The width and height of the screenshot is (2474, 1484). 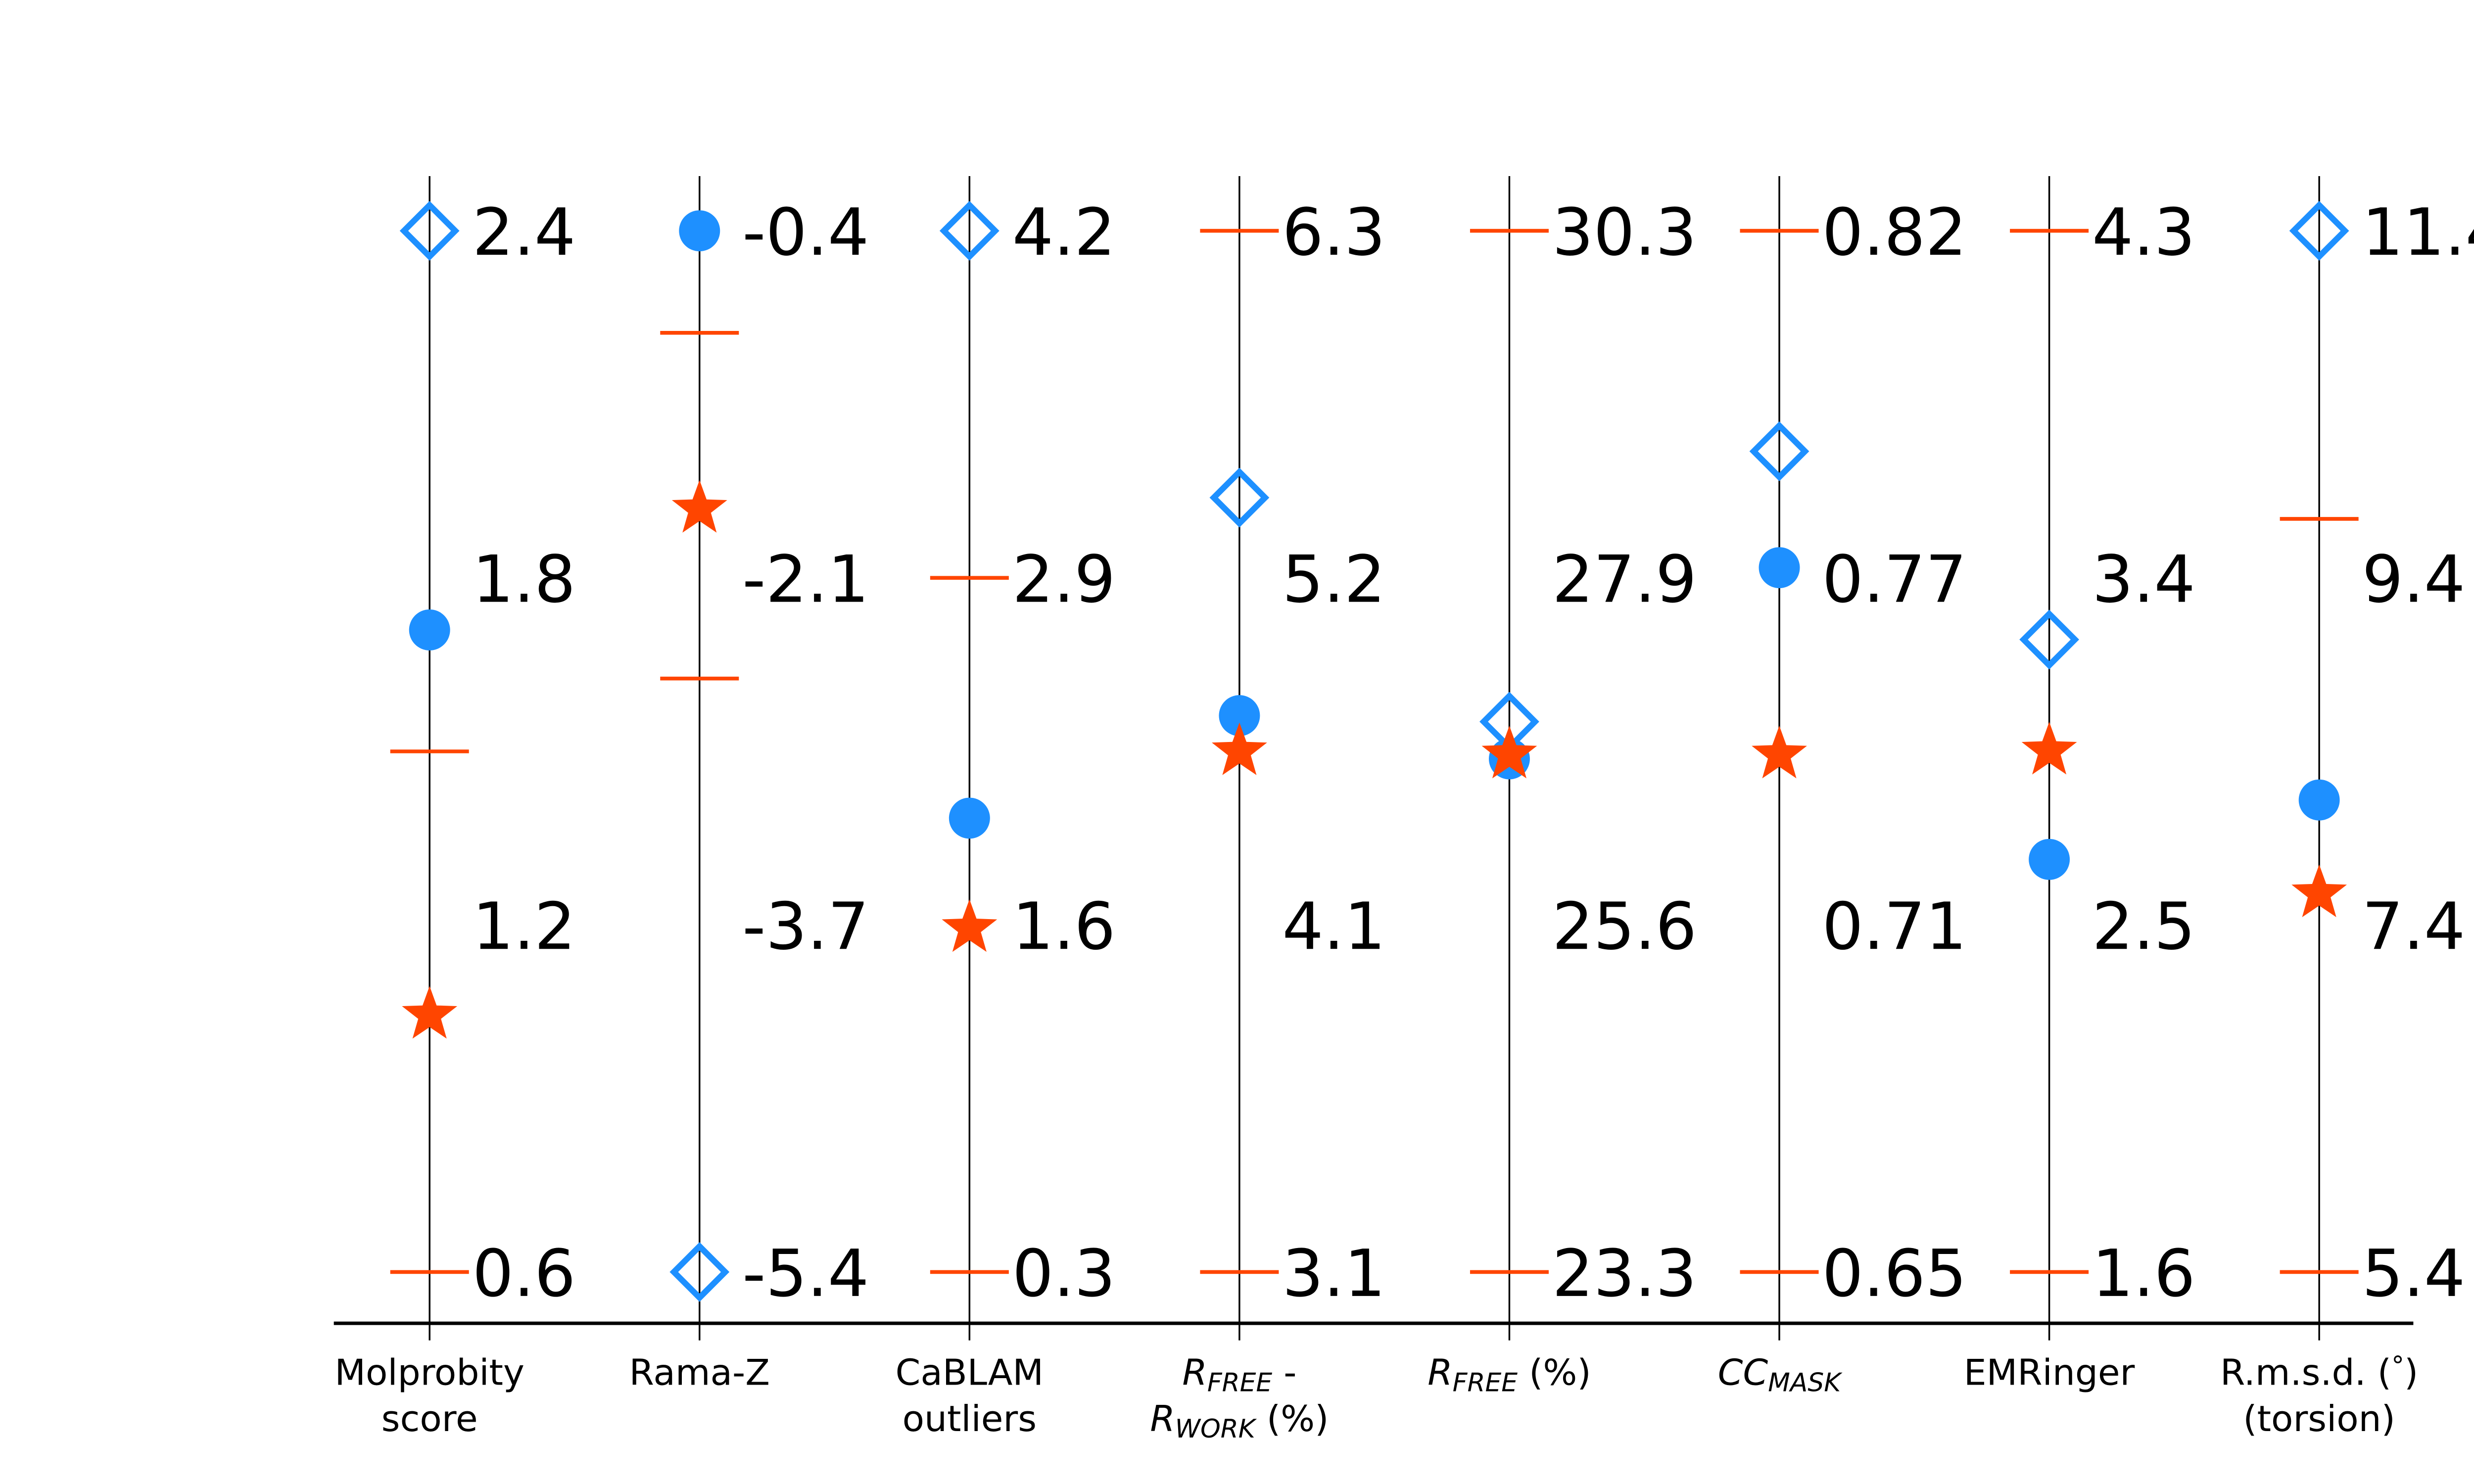 What do you see at coordinates (2414, 926) in the screenshot?
I see `tick-label: 7.4` at bounding box center [2414, 926].